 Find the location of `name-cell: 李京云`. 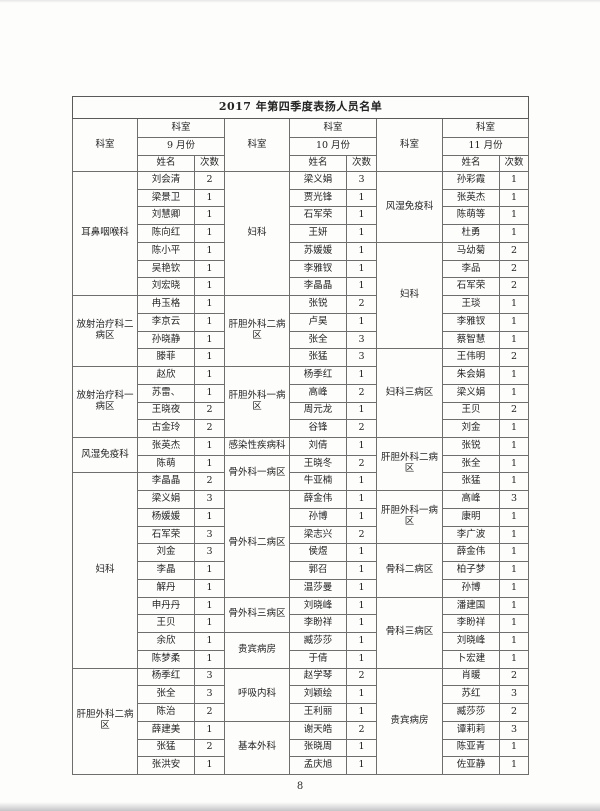

name-cell: 李京云 is located at coordinates (166, 322).